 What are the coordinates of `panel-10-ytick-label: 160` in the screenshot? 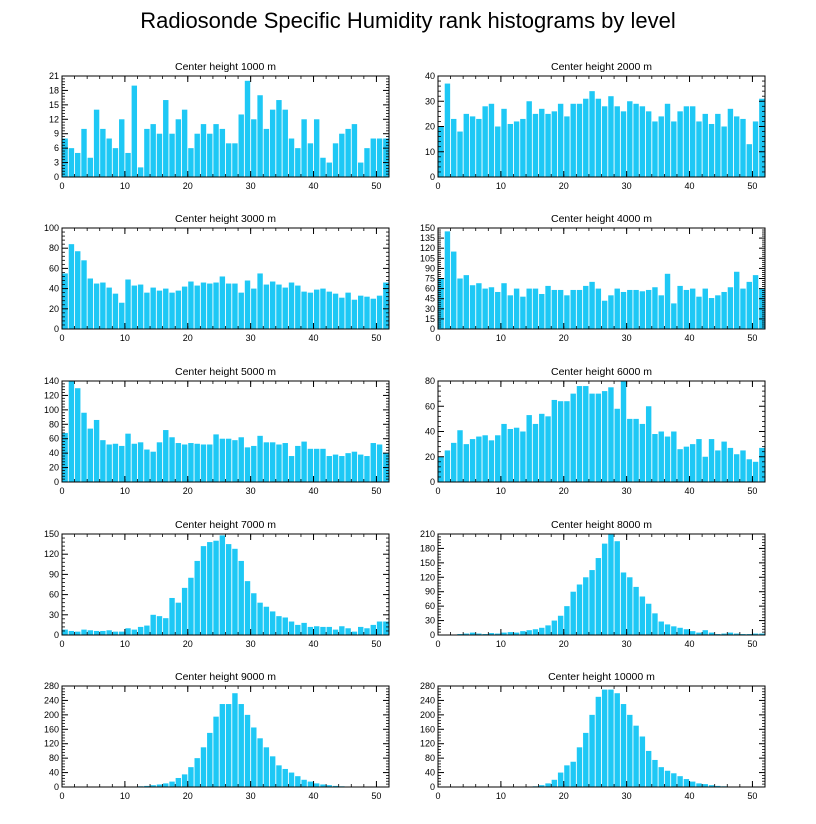 It's located at (427, 729).